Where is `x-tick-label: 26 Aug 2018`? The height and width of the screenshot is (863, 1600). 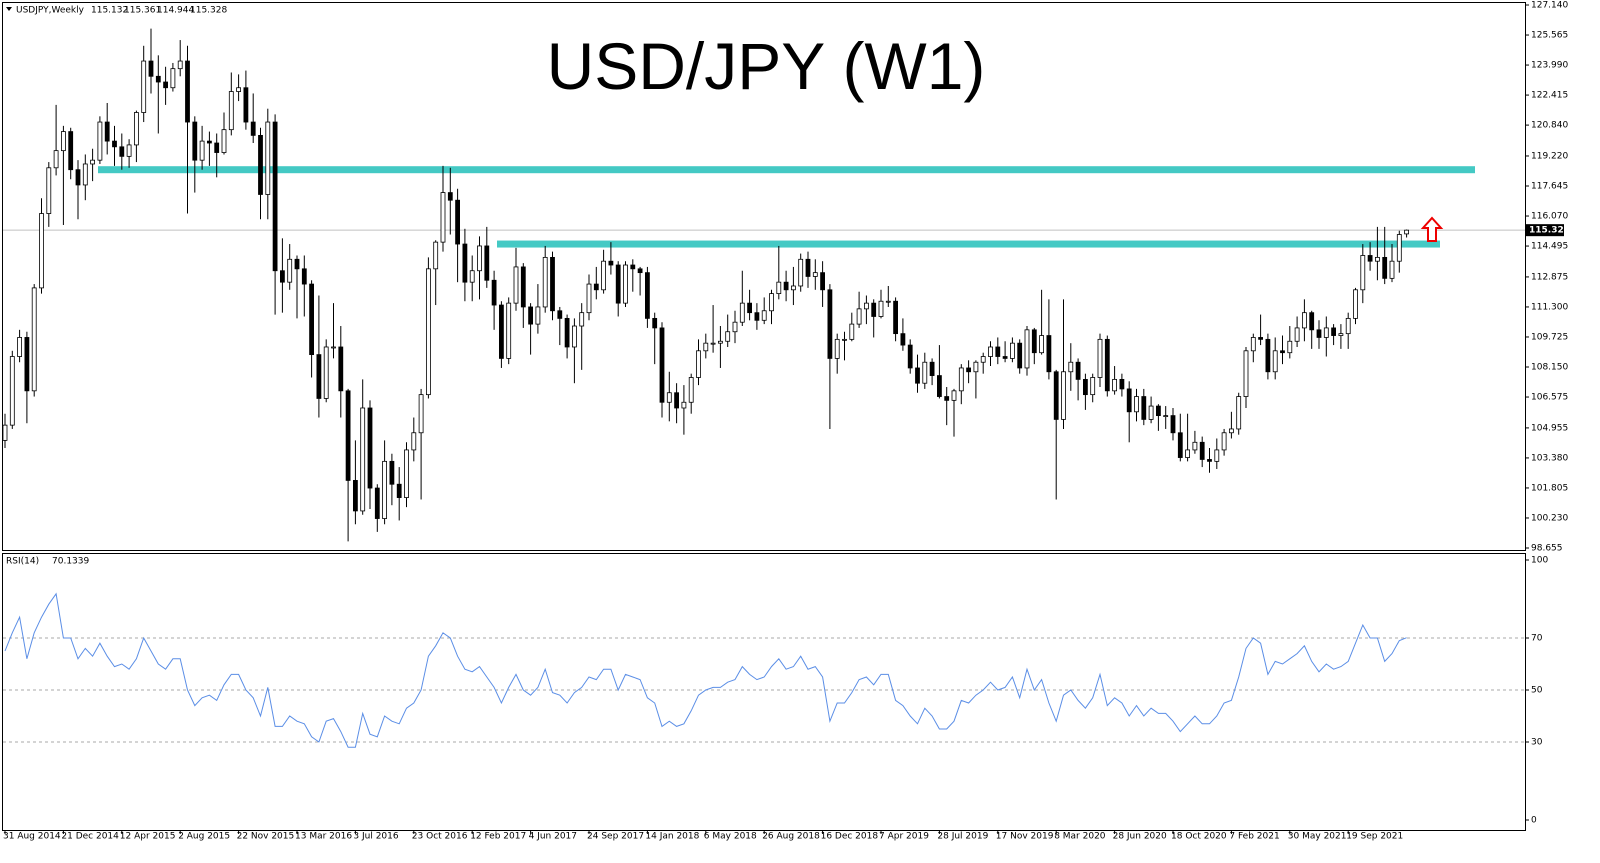
x-tick-label: 26 Aug 2018 is located at coordinates (791, 837).